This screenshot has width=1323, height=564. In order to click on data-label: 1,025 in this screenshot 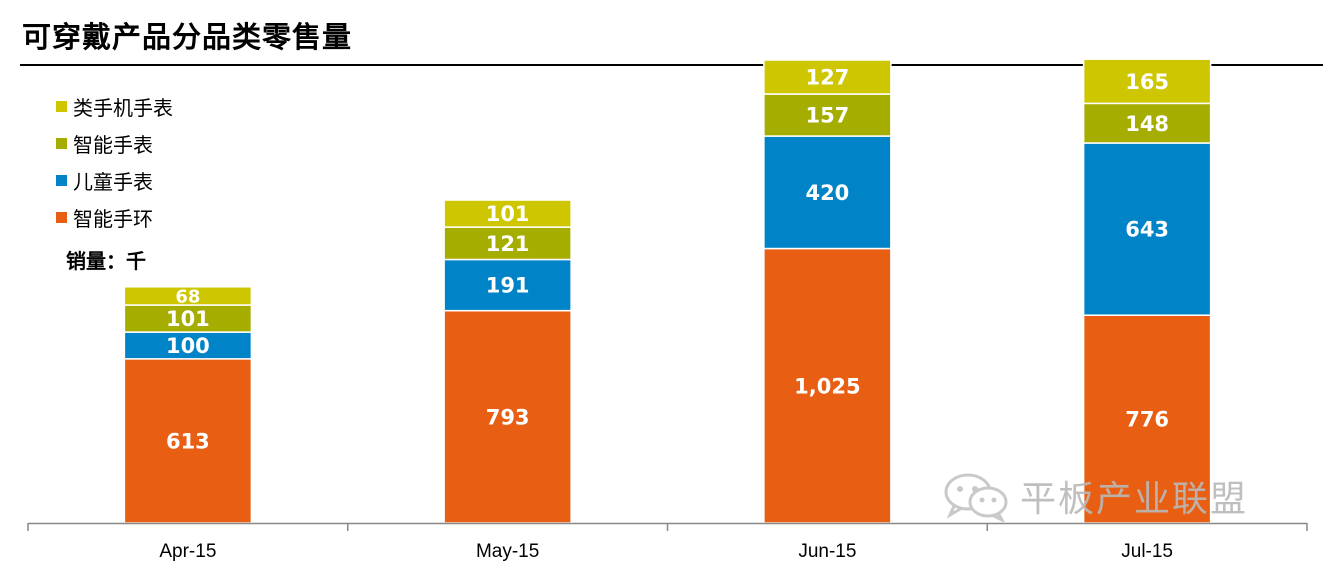, I will do `click(827, 386)`.